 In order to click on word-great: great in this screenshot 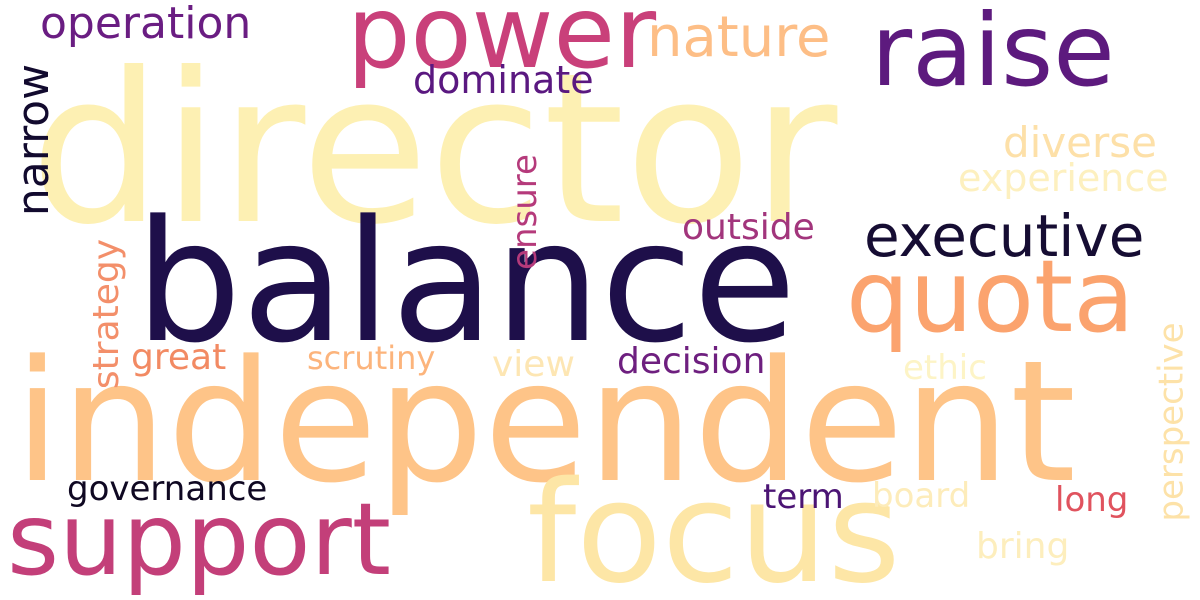, I will do `click(179, 357)`.